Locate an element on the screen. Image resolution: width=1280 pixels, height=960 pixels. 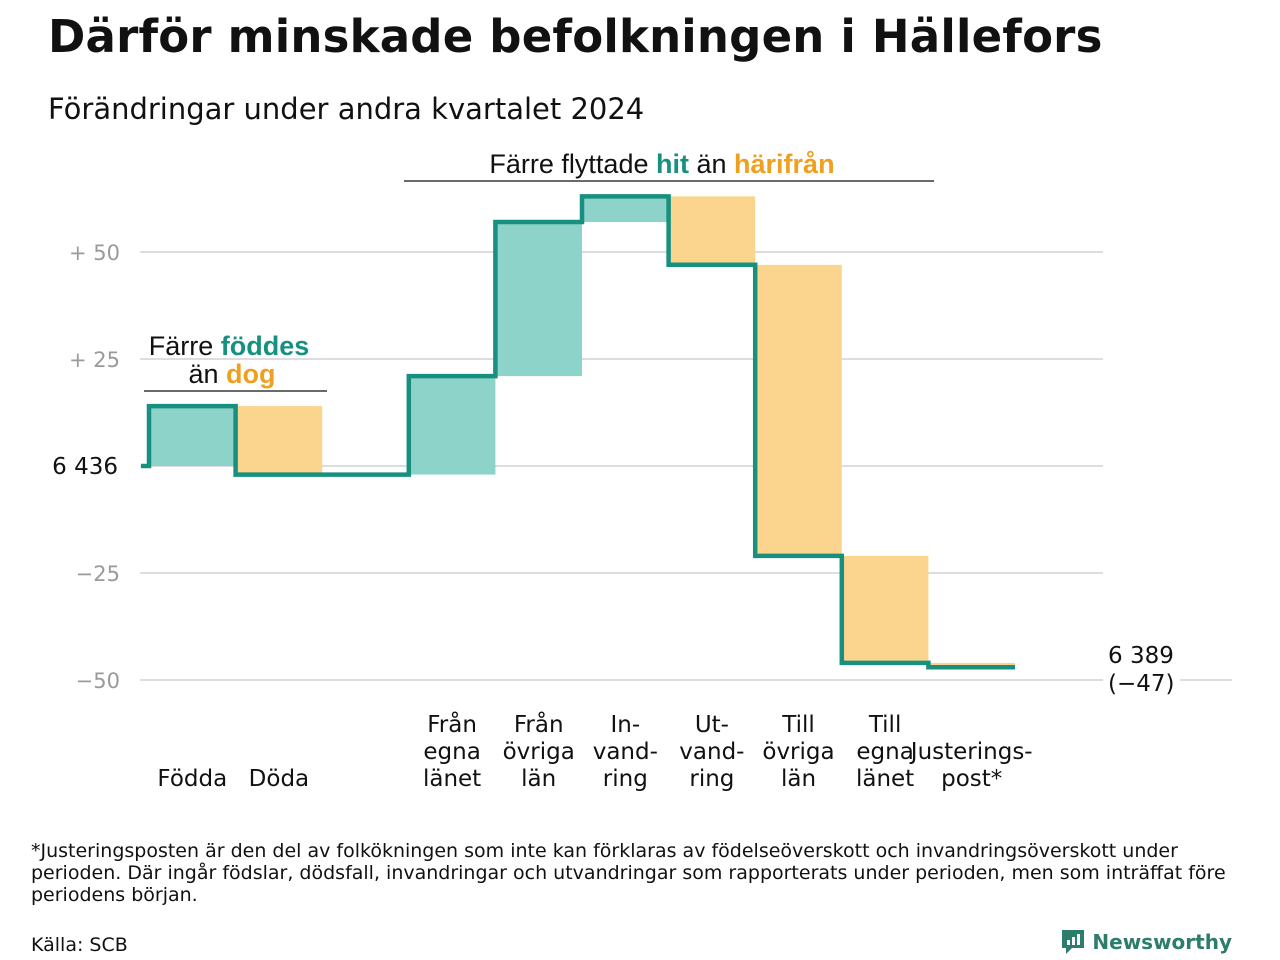
annotation-moves: Färre flyttade hit än härifrån is located at coordinates (661, 164).